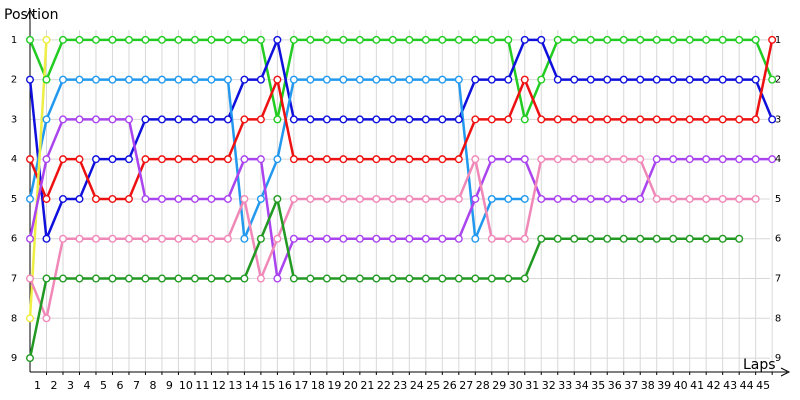 The width and height of the screenshot is (800, 400). Describe the element at coordinates (14, 318) in the screenshot. I see `y-tick-label: 8` at that location.